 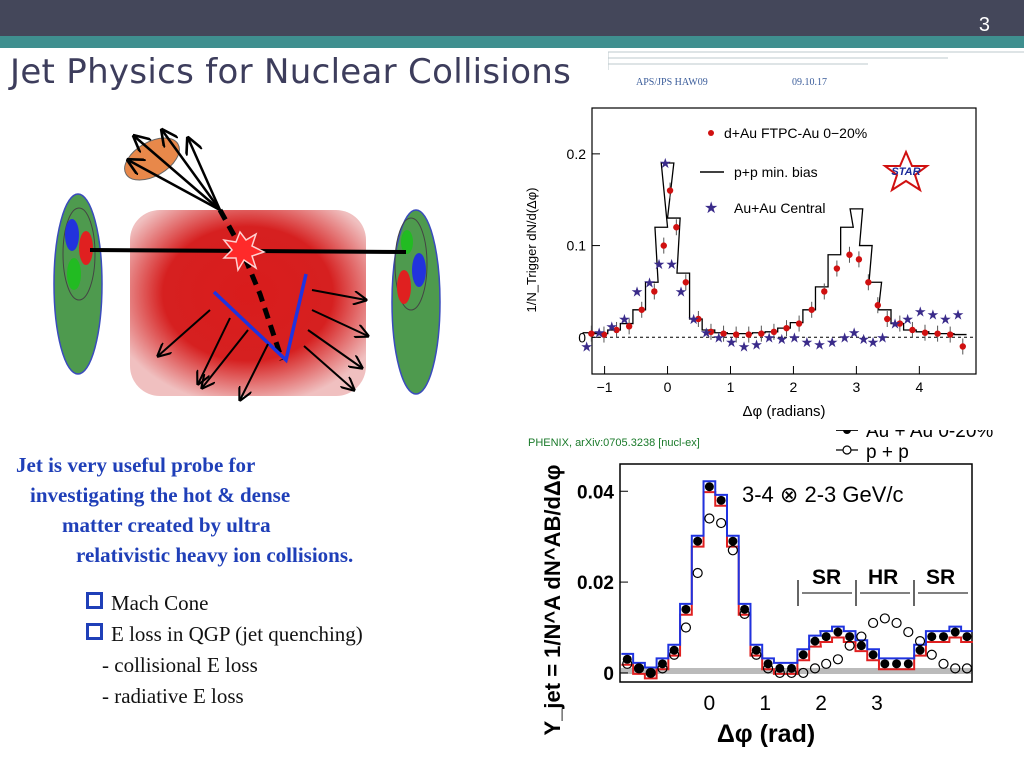 What do you see at coordinates (152, 159) in the screenshot?
I see `jet-cone` at bounding box center [152, 159].